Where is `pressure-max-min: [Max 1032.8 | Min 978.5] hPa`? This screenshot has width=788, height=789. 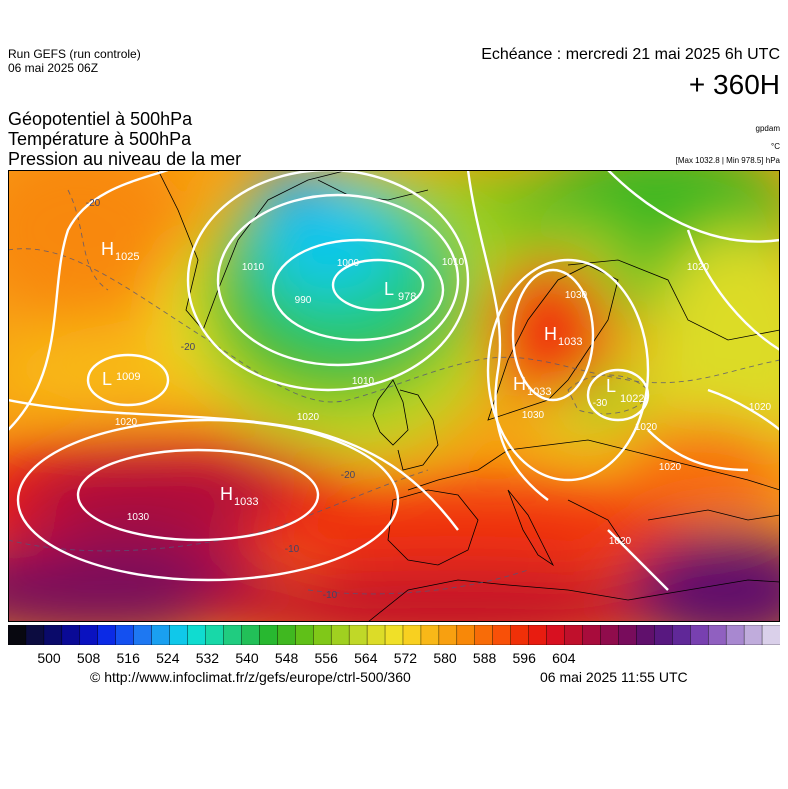
pressure-max-min: [Max 1032.8 | Min 978.5] hPa is located at coordinates (727, 160).